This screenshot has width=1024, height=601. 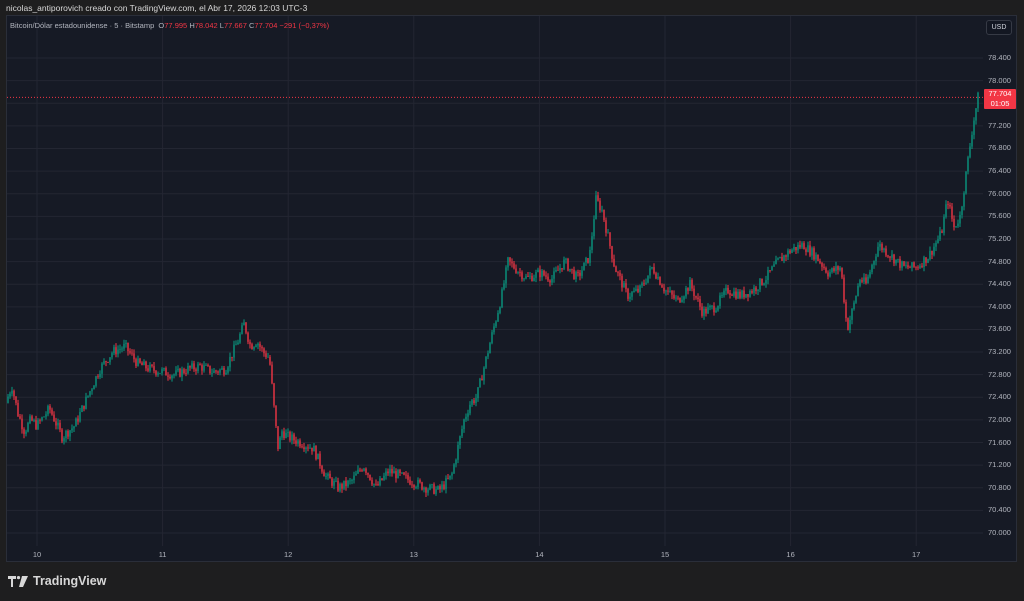 What do you see at coordinates (999, 193) in the screenshot?
I see `price-tick: 76.000` at bounding box center [999, 193].